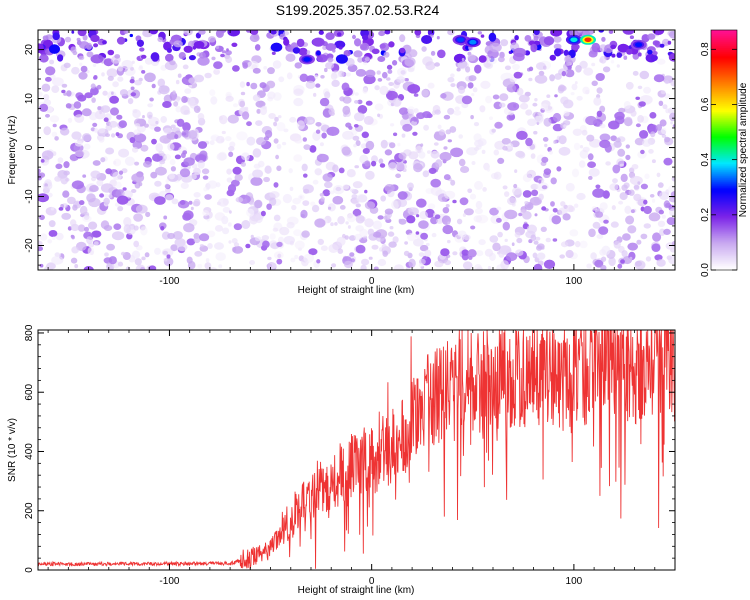 The height and width of the screenshot is (600, 750). I want to click on chart-title: S199.2025.357.02.53.R24, so click(357, 10).